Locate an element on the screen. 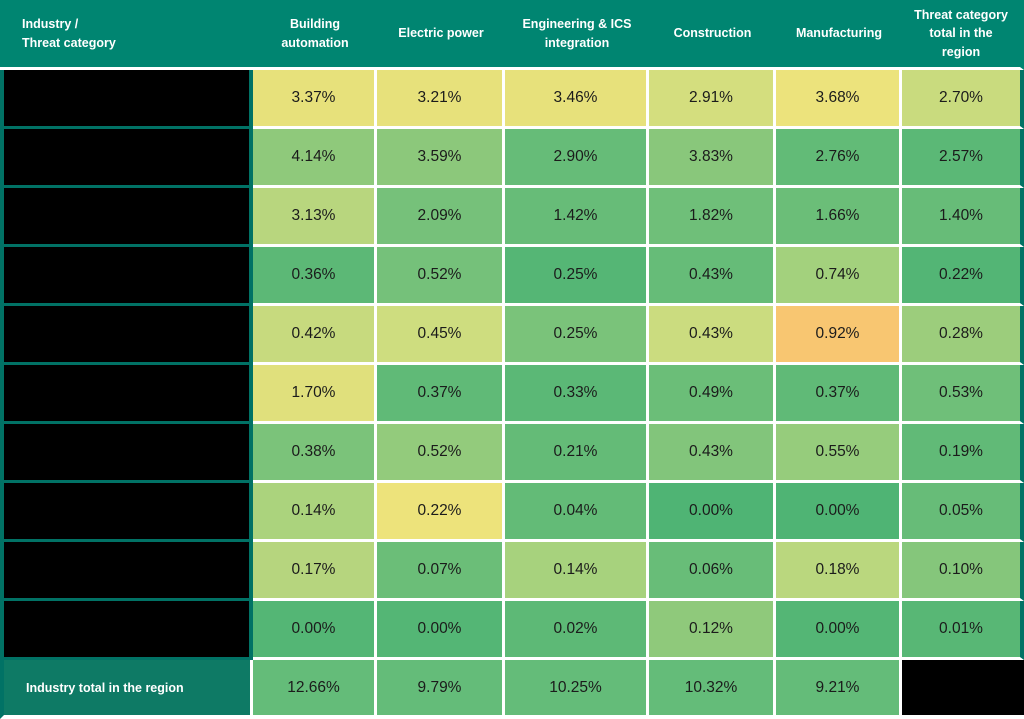 The height and width of the screenshot is (719, 1024). value-cell: 0.49% is located at coordinates (712, 394).